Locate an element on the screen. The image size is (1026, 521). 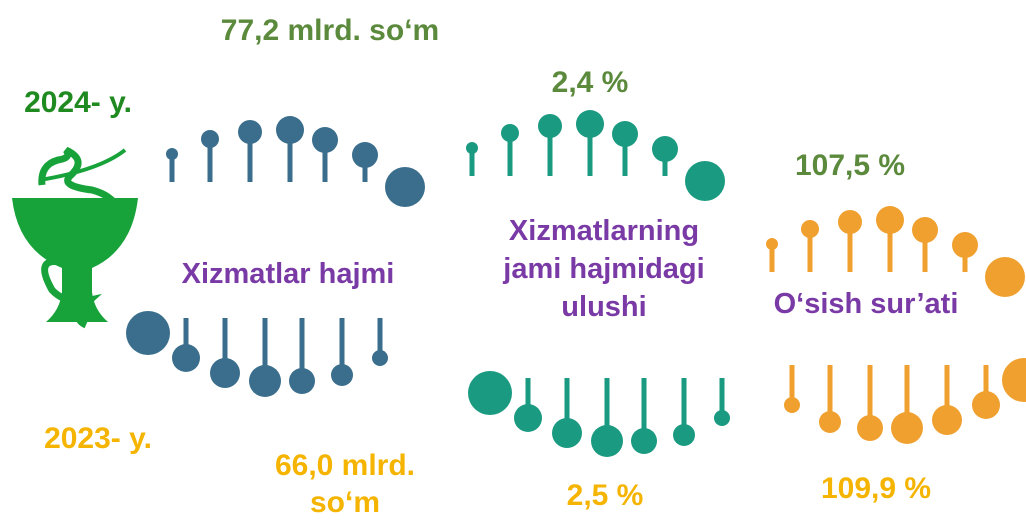
group-label: Xizmatlar hajmi is located at coordinates (288, 274).